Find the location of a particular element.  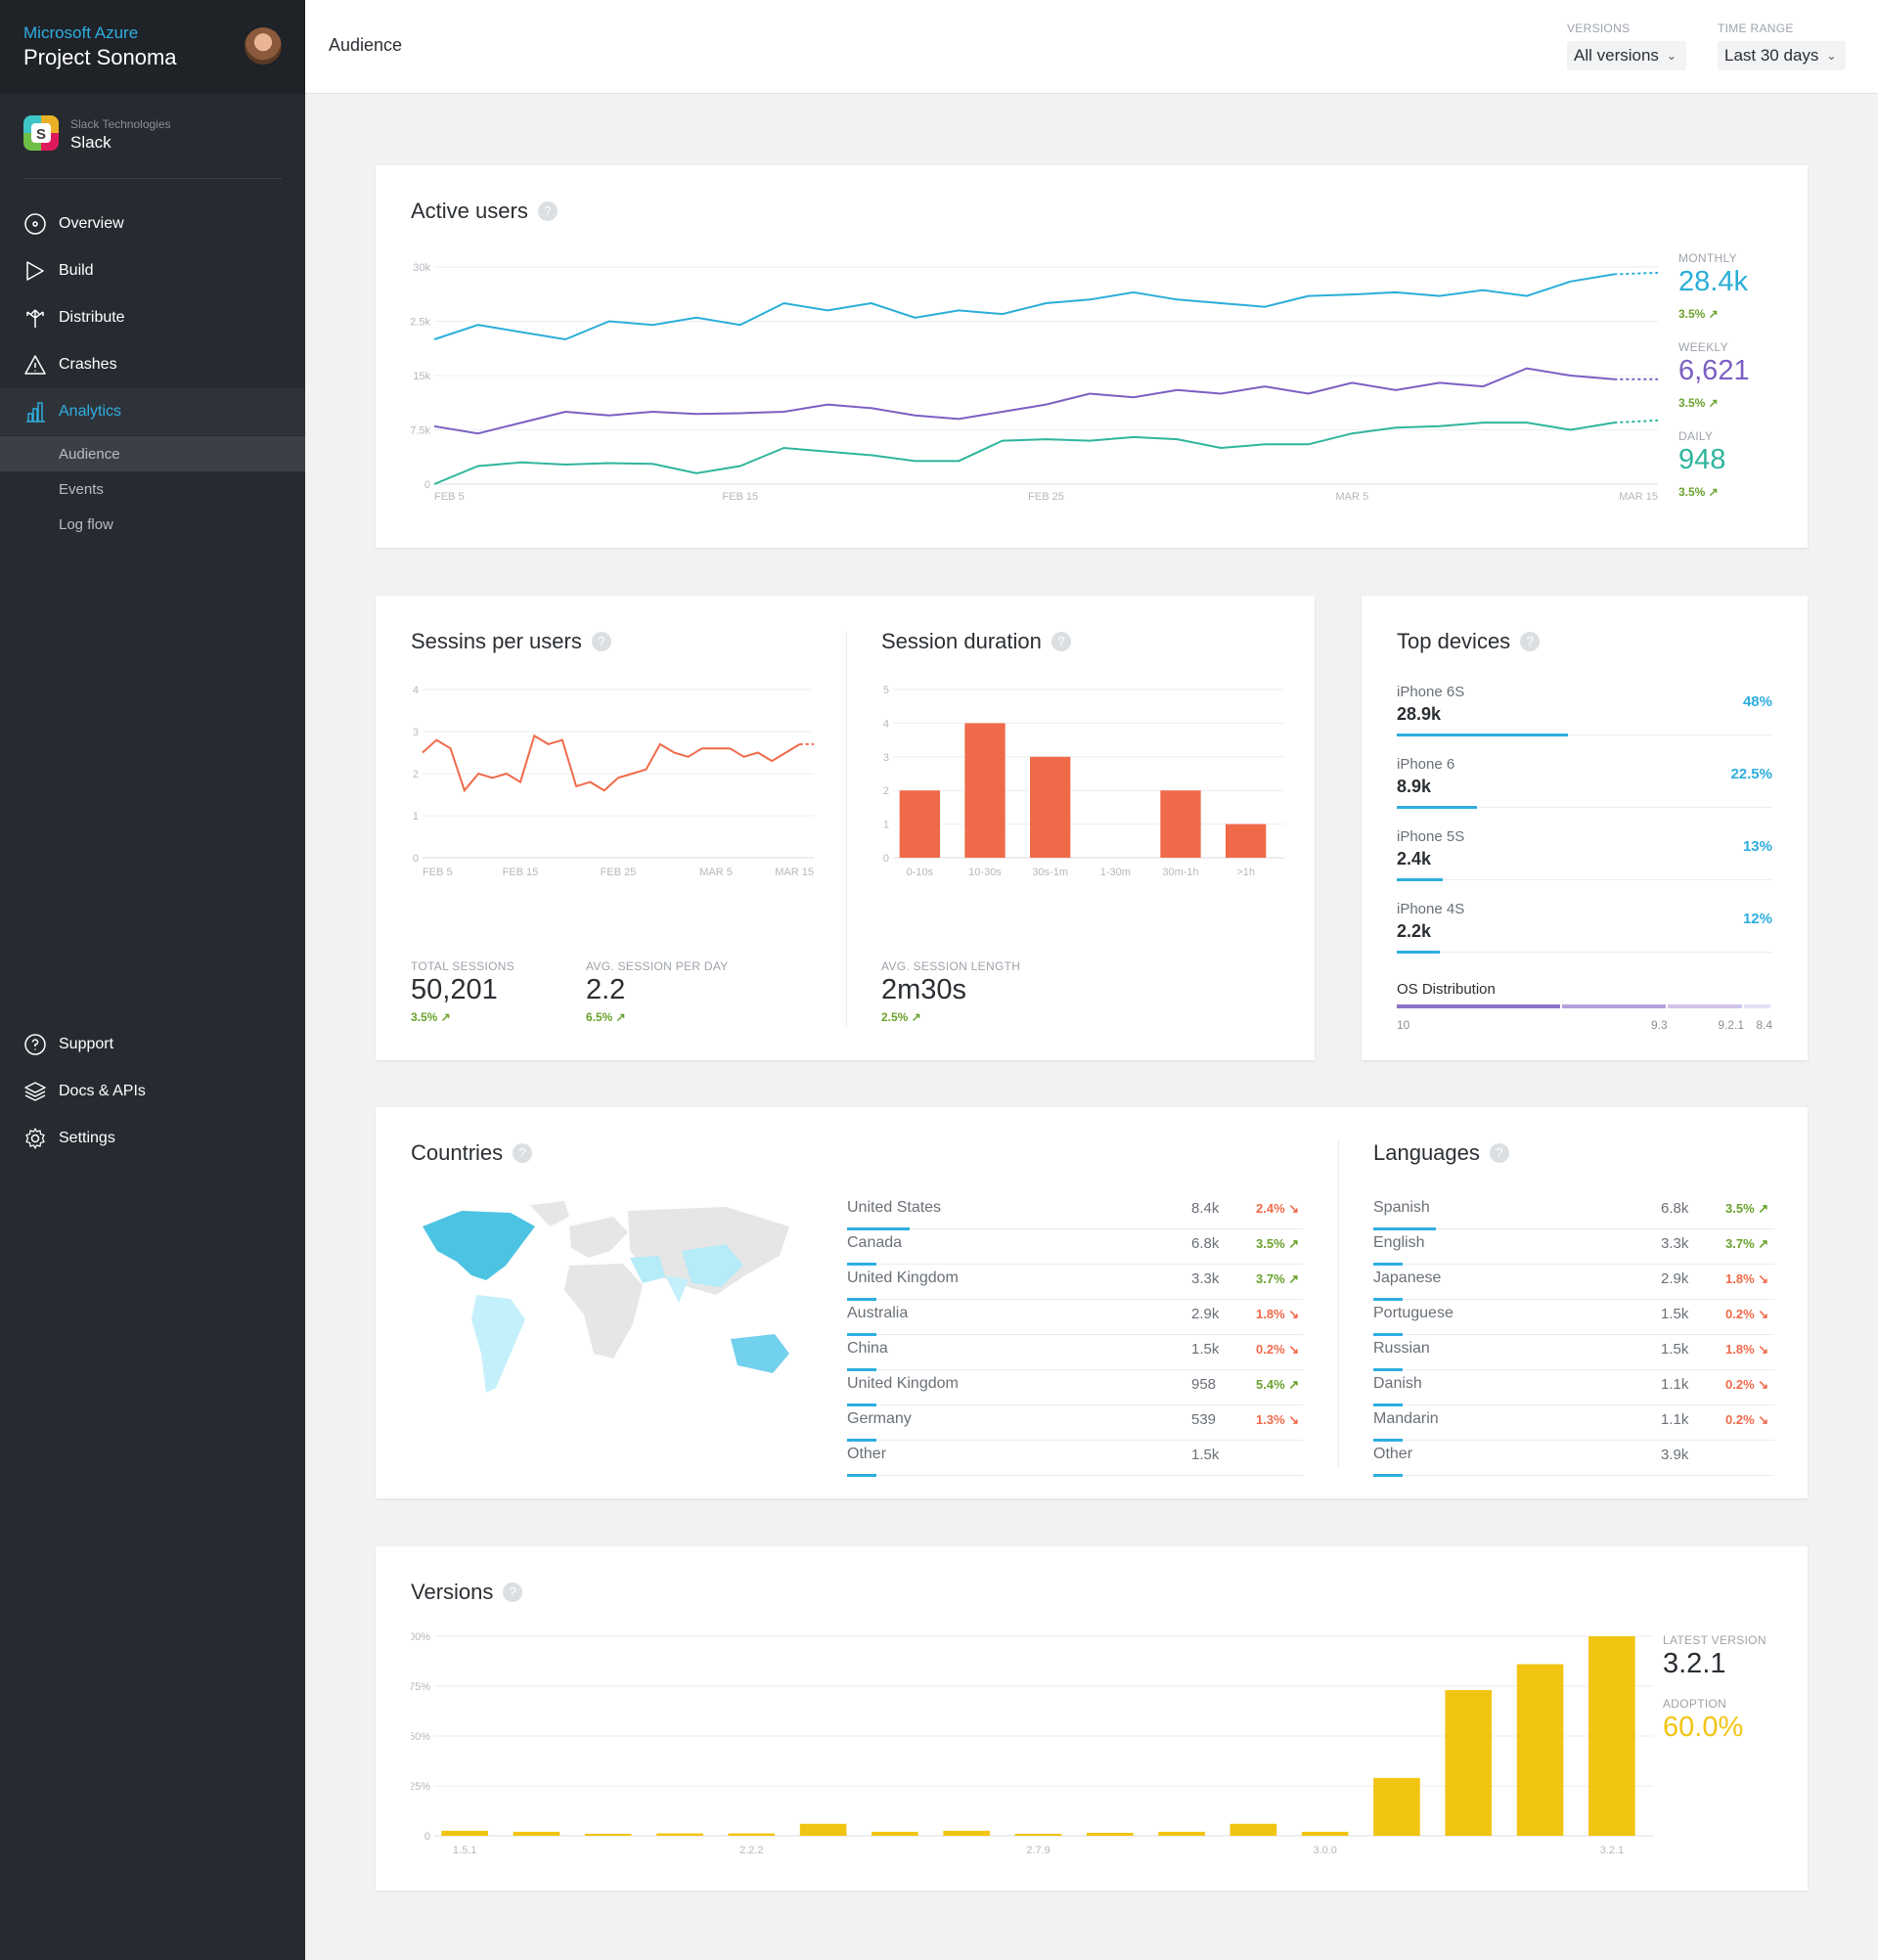

row-name: English is located at coordinates (1399, 1242).